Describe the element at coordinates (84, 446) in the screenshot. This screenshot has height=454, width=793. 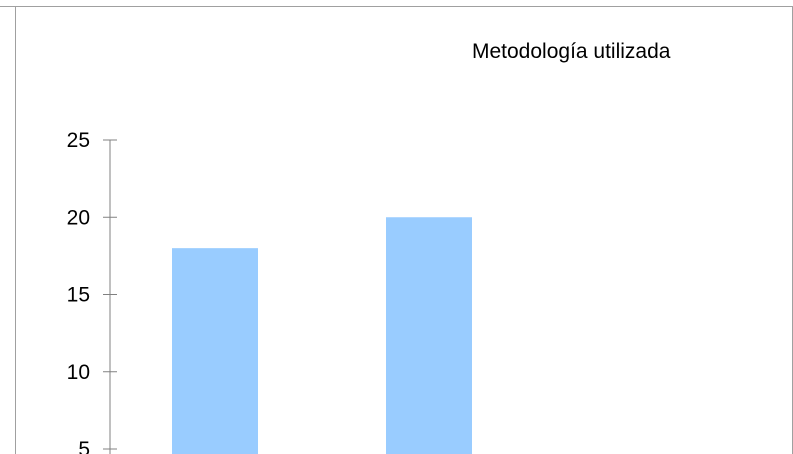
I see `y-tick-label: 5` at that location.